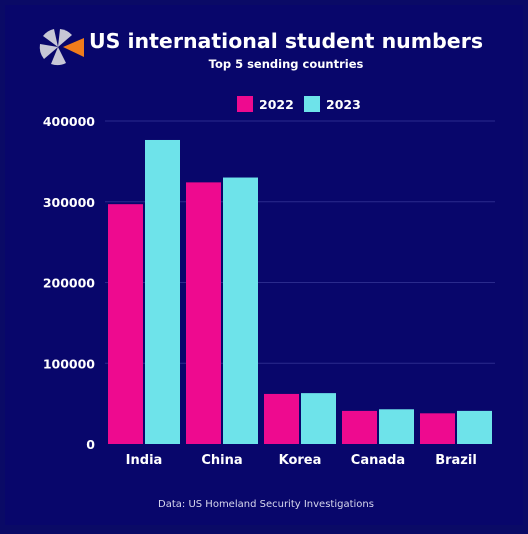  I want to click on bar-brazil-2022, so click(437, 428).